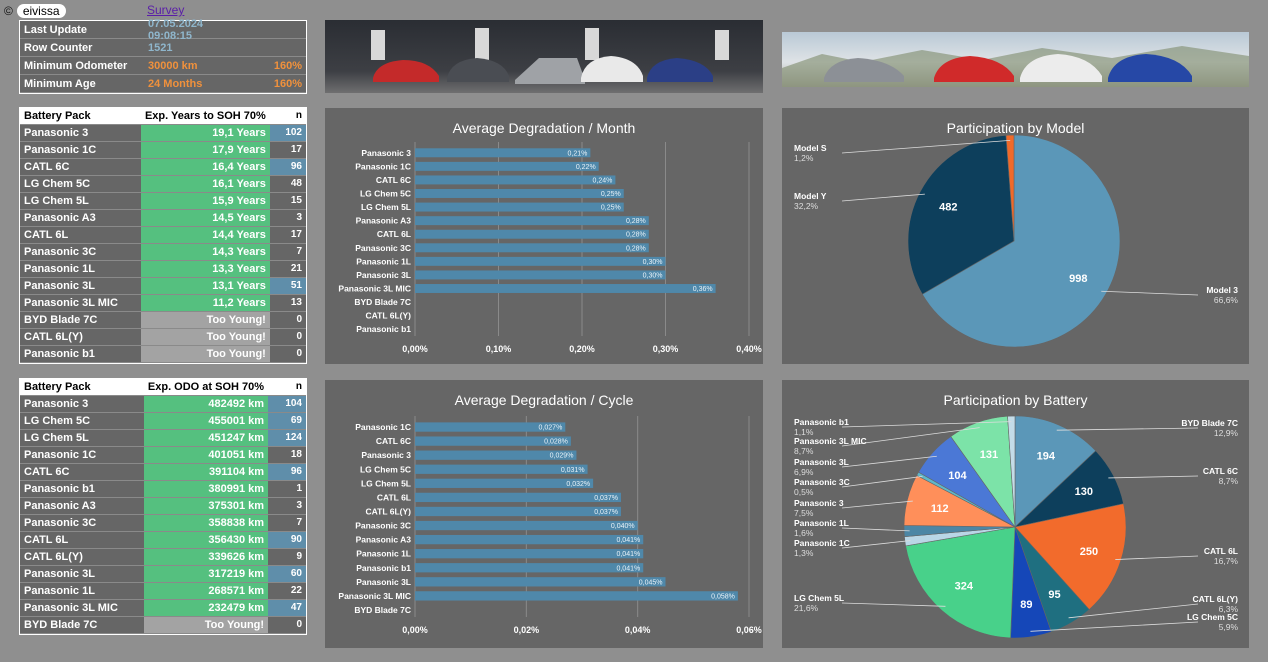 This screenshot has height=662, width=1268. Describe the element at coordinates (82, 523) in the screenshot. I see `battery-pack-cell: Panasonic 3C` at that location.